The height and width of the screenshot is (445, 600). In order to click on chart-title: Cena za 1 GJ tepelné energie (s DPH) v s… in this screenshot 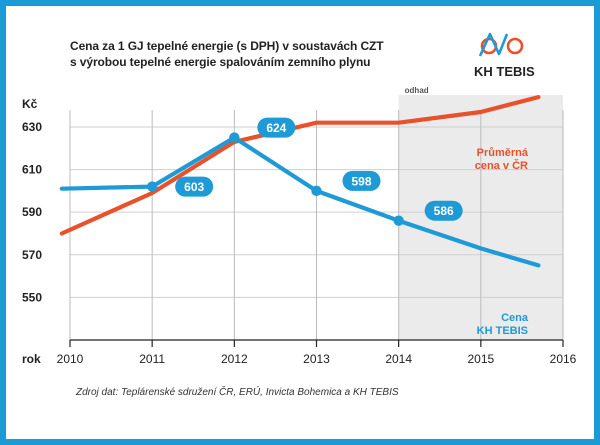, I will do `click(250, 54)`.